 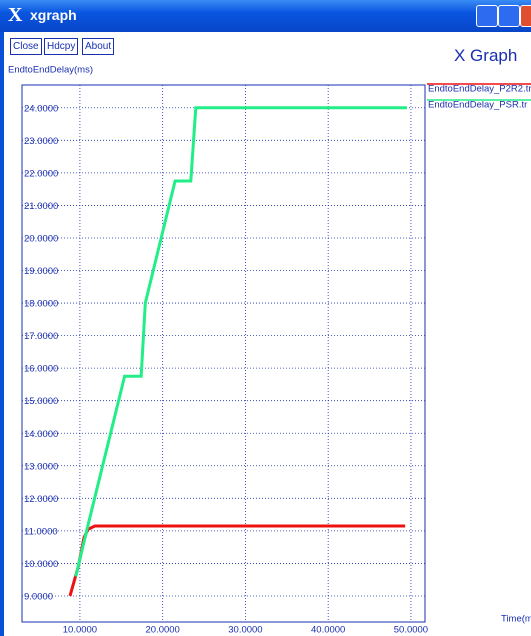 I want to click on title-bar: X xgraph, so click(x=265, y=16).